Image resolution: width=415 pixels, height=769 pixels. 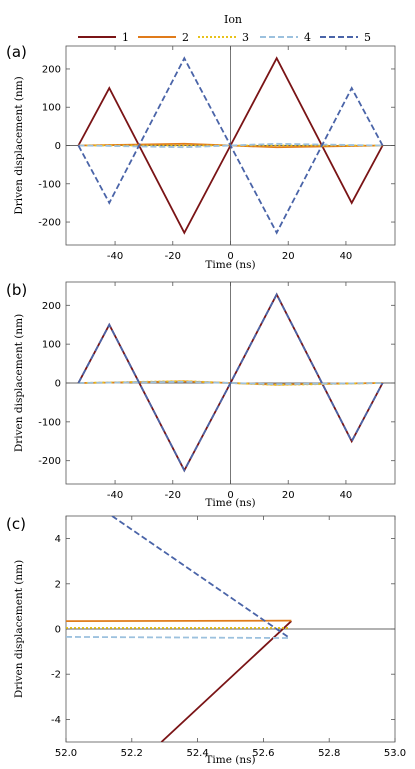 What do you see at coordinates (185, 37) in the screenshot?
I see `legend-label: 2` at bounding box center [185, 37].